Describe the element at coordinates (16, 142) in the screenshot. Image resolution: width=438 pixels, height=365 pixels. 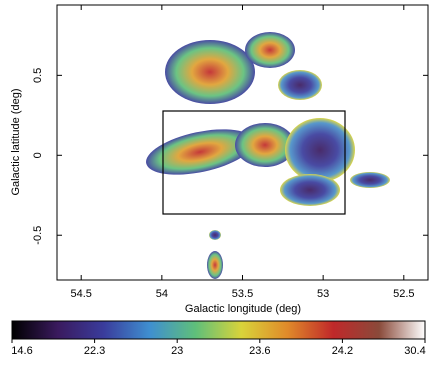
I see `y-axis-label: Galactic latitude (deg)` at that location.